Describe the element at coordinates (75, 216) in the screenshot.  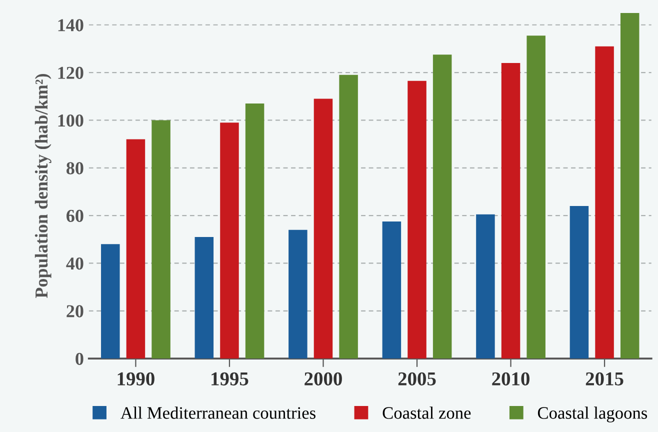
I see `y-tick-label: 60` at that location.